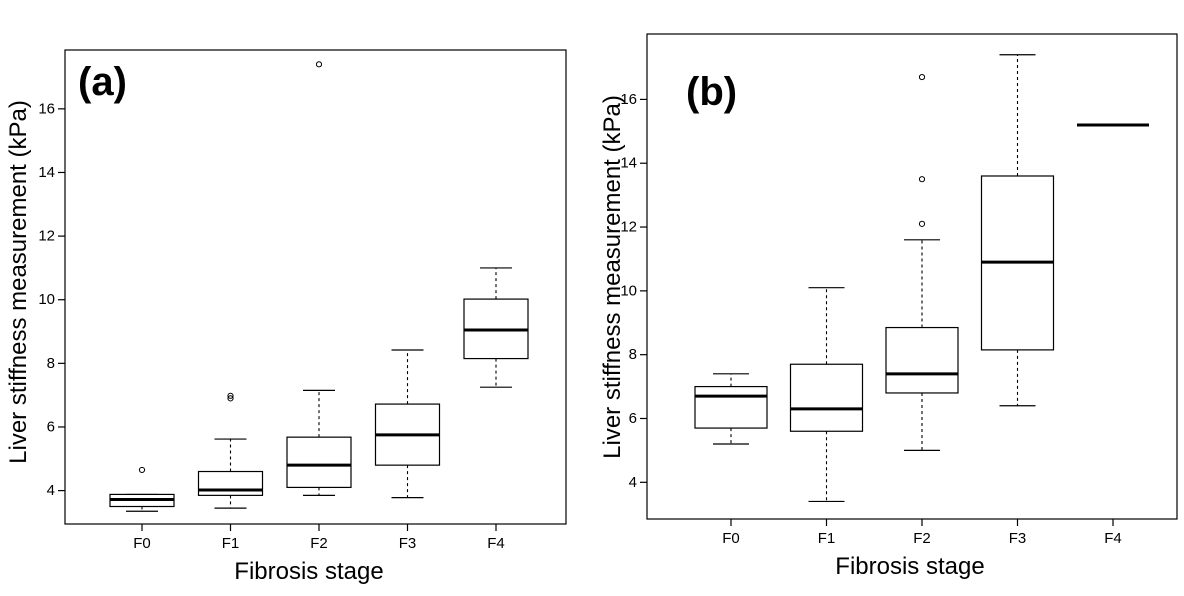 The height and width of the screenshot is (596, 1184). I want to click on box-f4, so click(496, 327).